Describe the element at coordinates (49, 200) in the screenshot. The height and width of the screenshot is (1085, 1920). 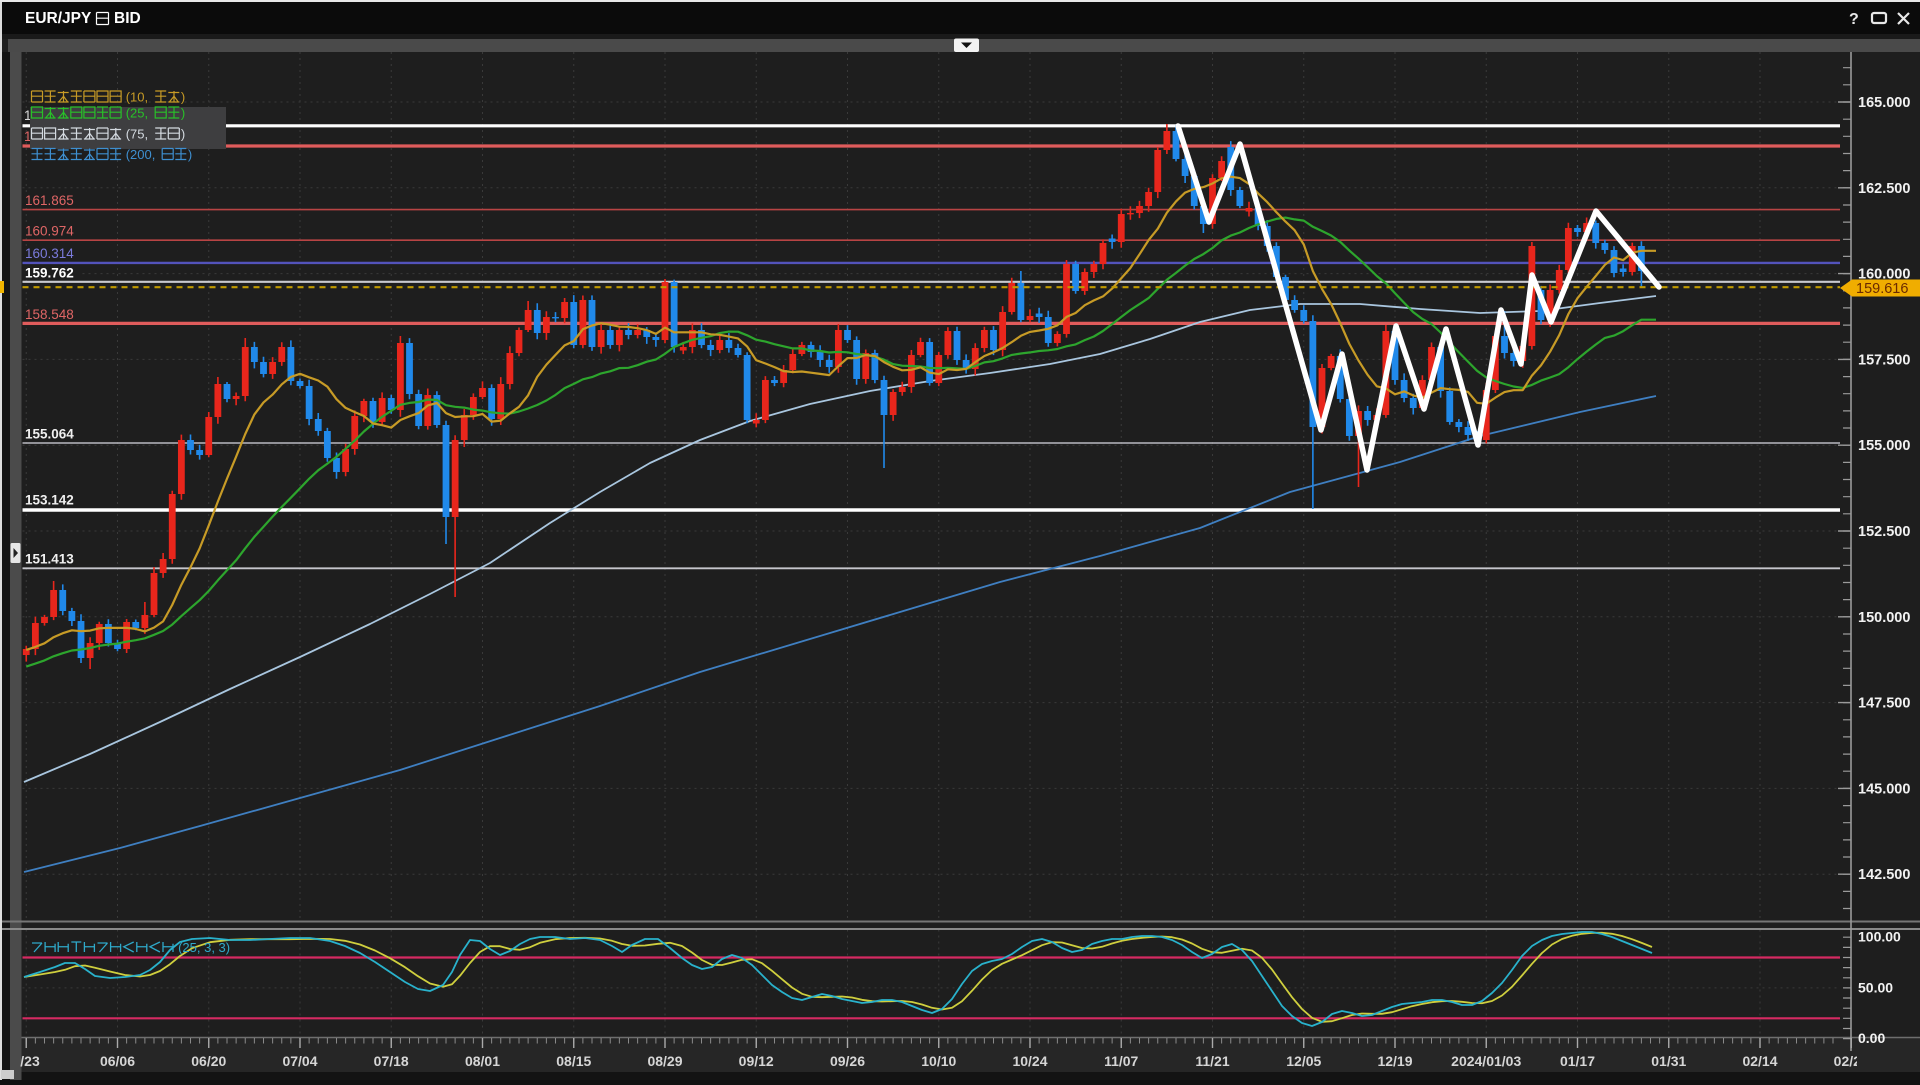
I see `svg-text: 161.865` at that location.